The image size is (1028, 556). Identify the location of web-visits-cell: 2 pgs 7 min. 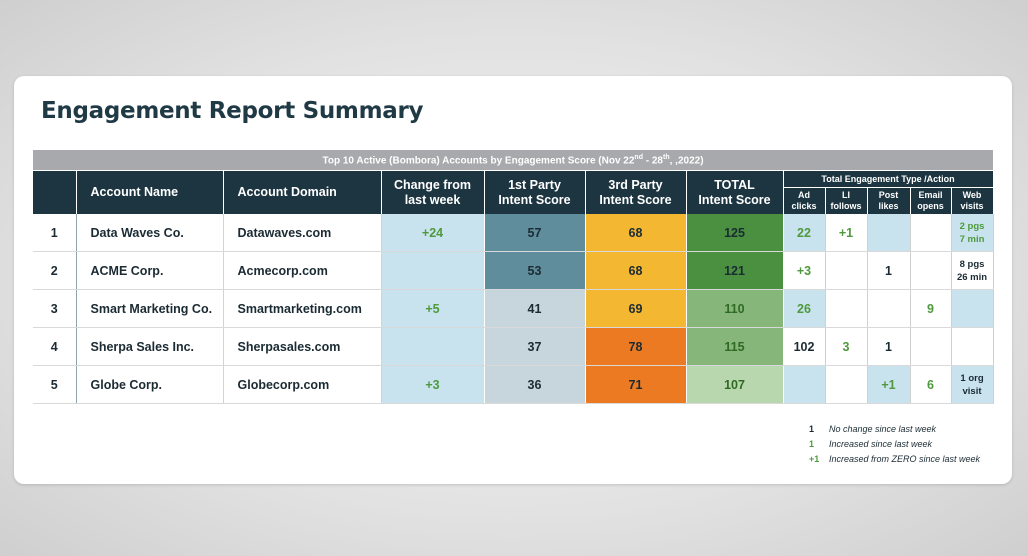
(972, 233).